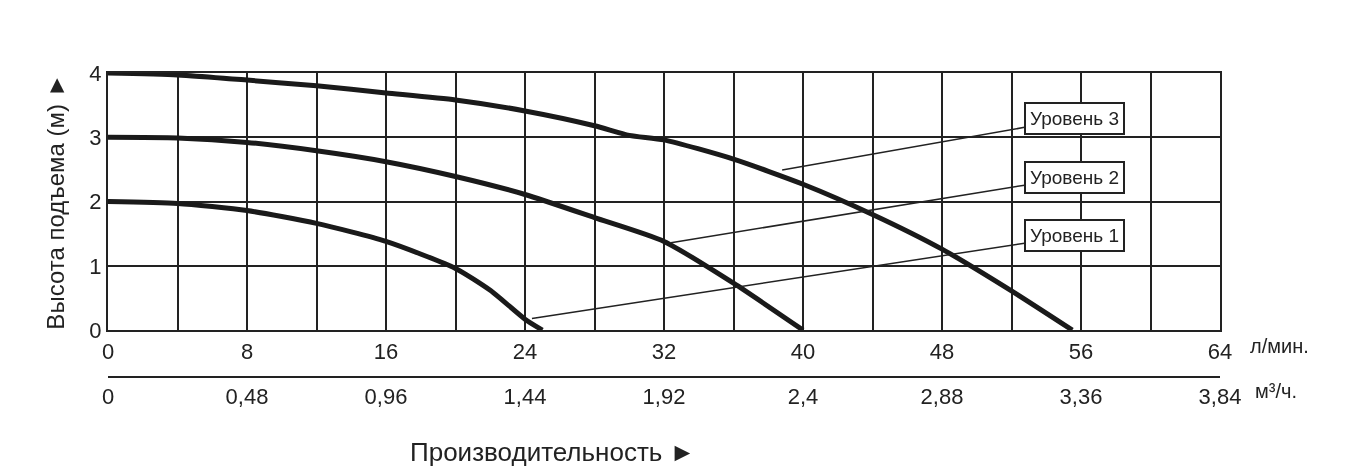 This screenshot has width=1351, height=476. What do you see at coordinates (1081, 397) in the screenshot?
I see `x2-tick-label: 3,36` at bounding box center [1081, 397].